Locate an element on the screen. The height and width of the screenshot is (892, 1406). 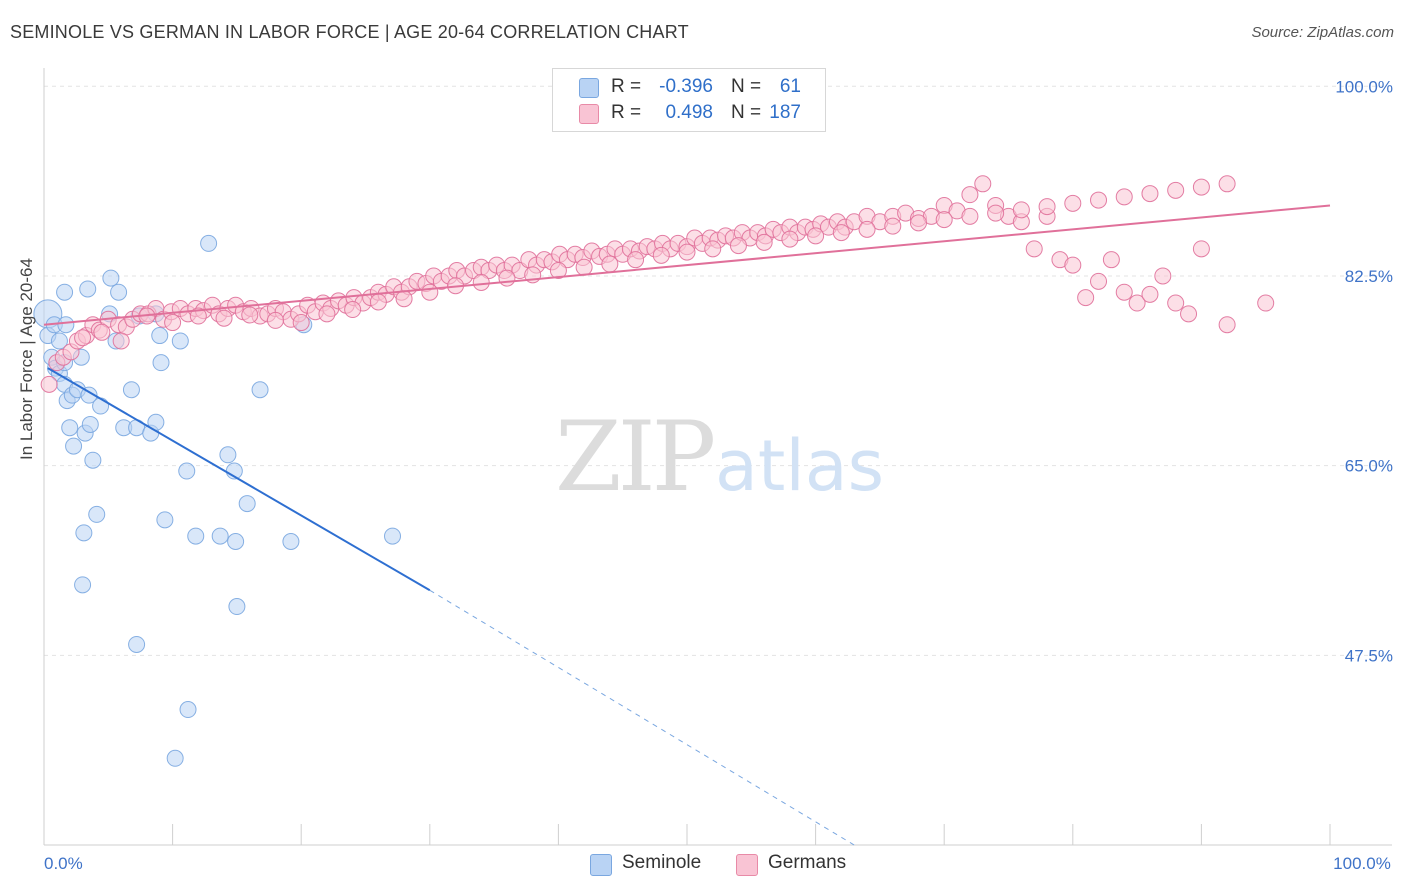
germans-n-value: 187 is located at coordinates (785, 112).